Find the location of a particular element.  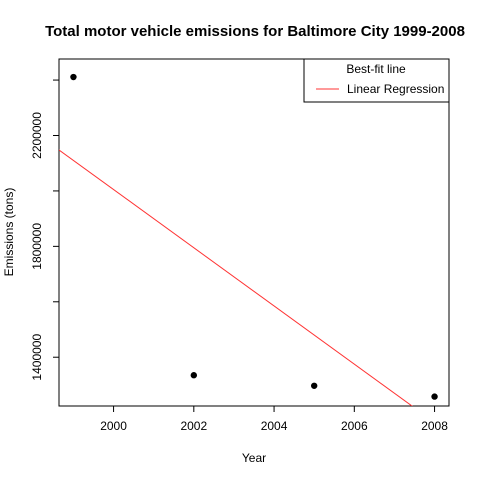

legend-label-regression: Linear Regression is located at coordinates (395, 89).